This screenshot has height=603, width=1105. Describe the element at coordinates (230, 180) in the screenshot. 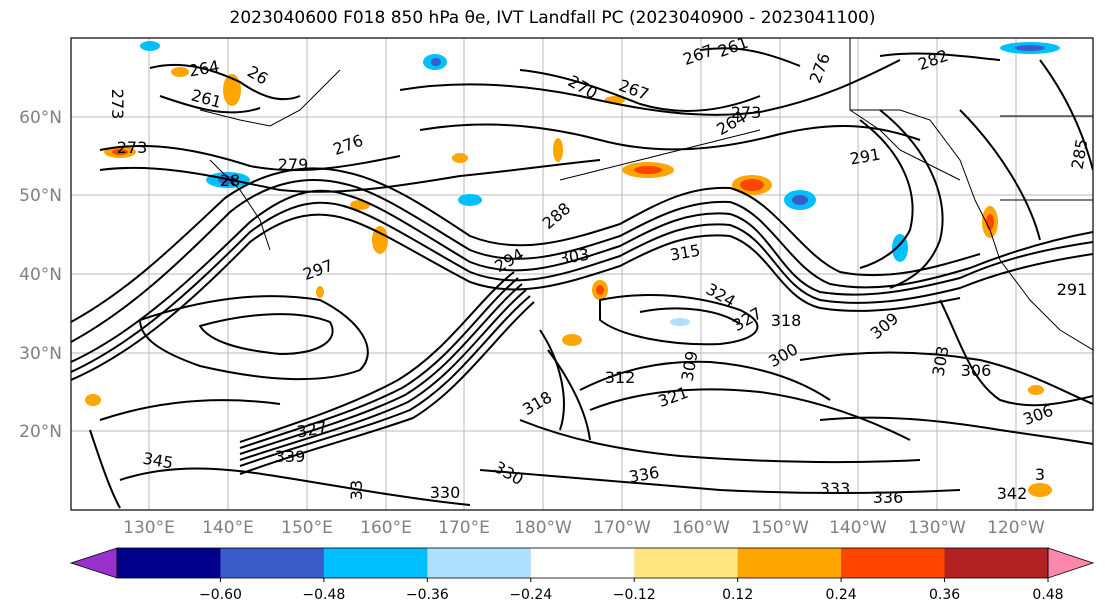

I see `contour-label: 28` at that location.